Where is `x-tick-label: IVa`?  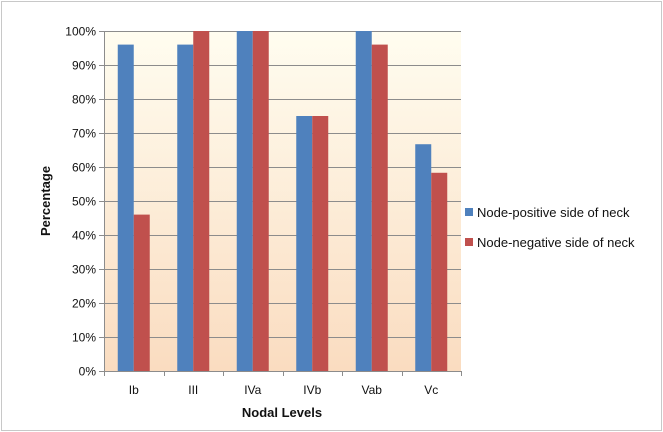 x-tick-label: IVa is located at coordinates (252, 390).